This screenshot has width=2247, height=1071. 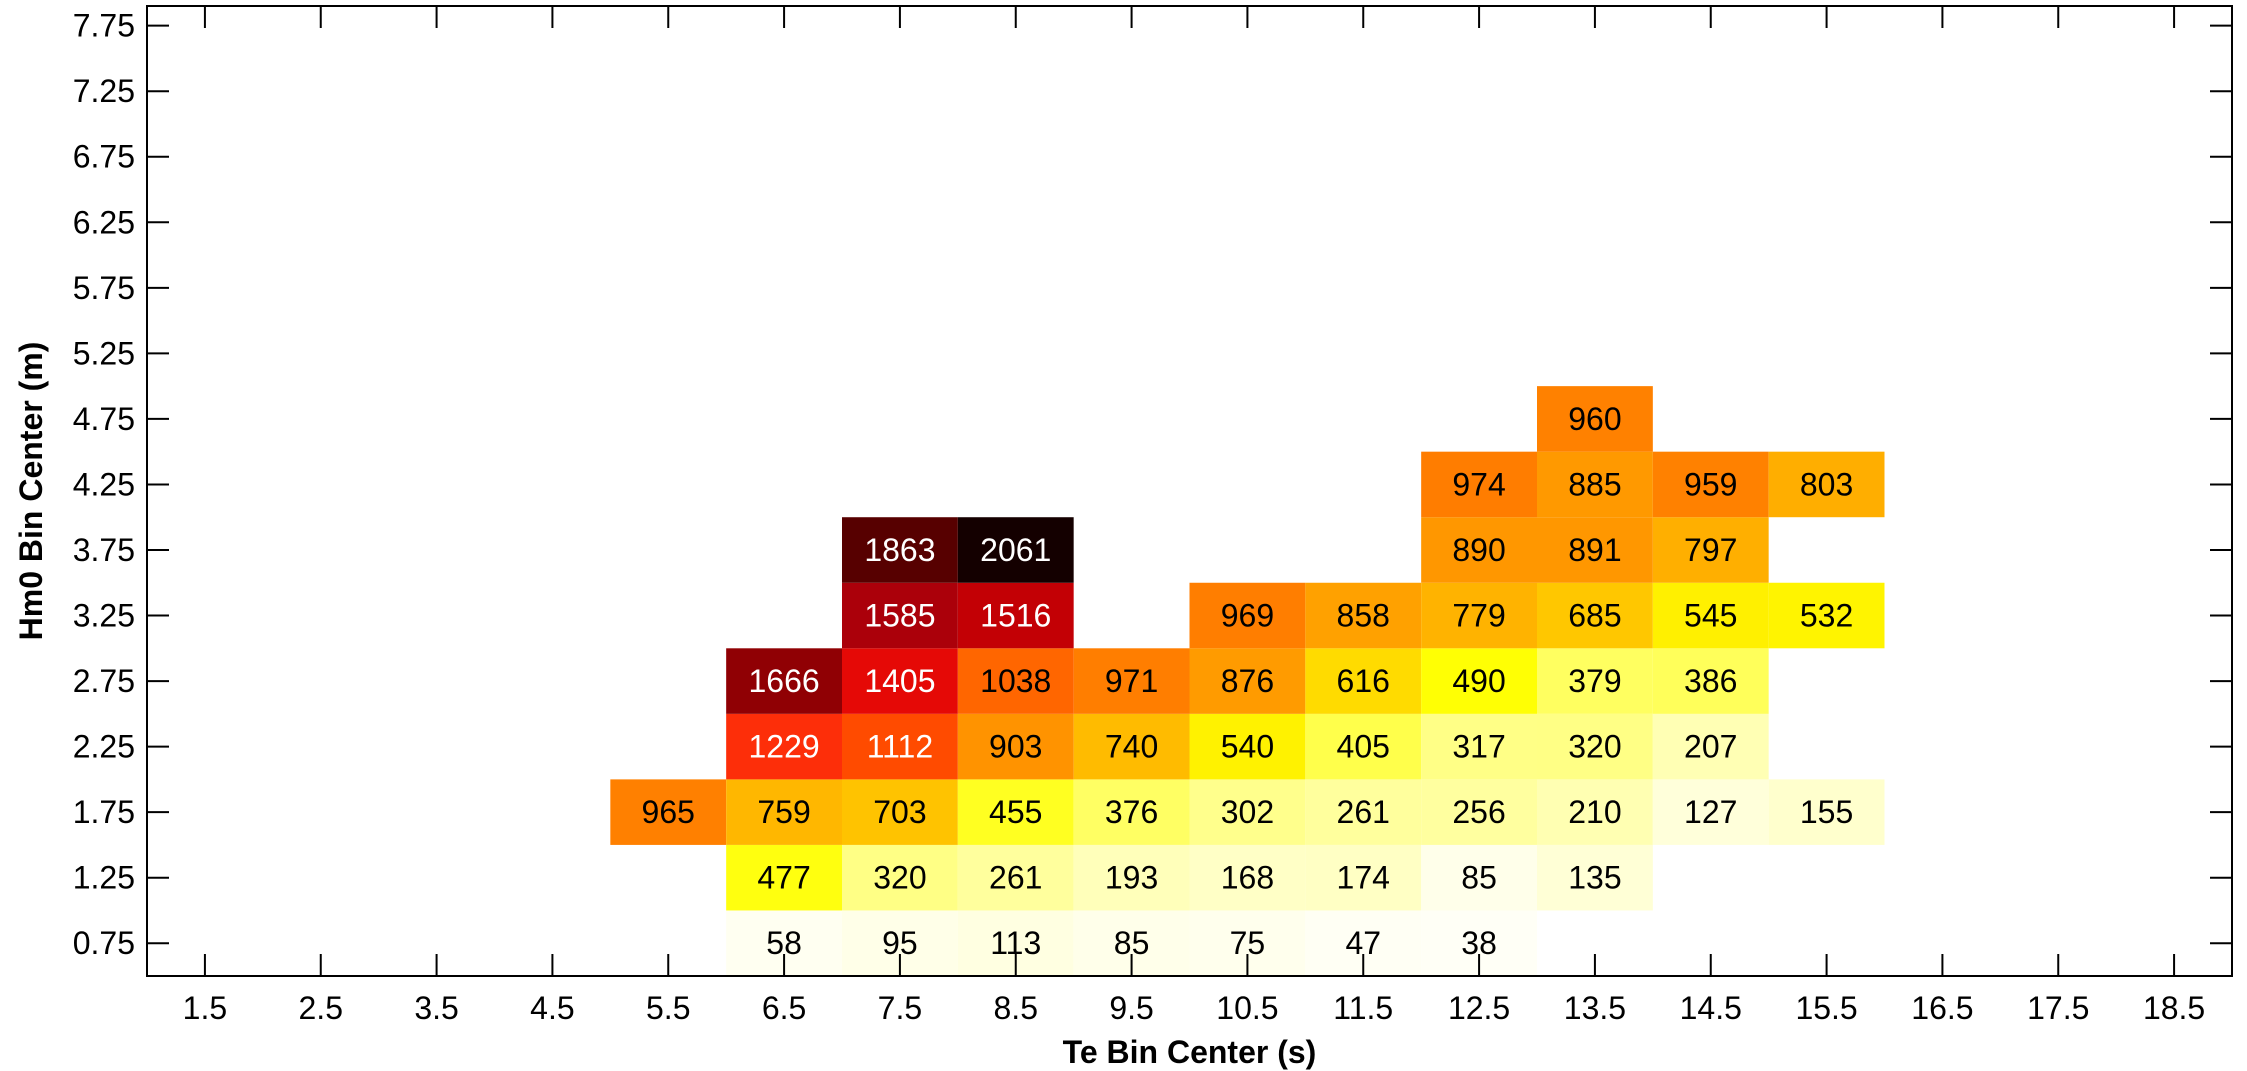 I want to click on cell-value-label: 1863, so click(x=899, y=550).